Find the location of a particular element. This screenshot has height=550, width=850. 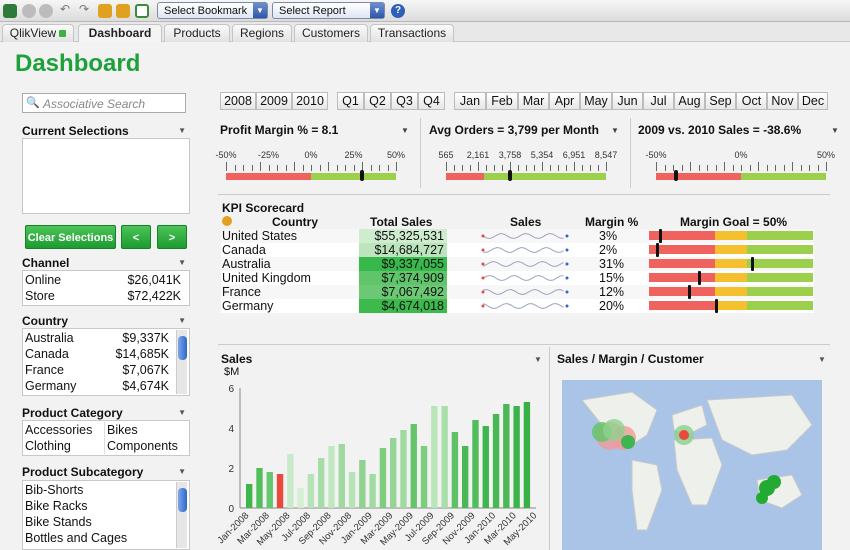

back-icon is located at coordinates (29, 11).